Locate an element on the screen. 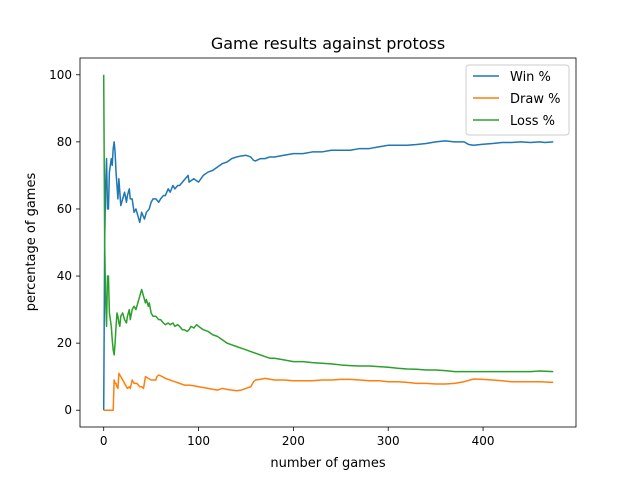 This screenshot has width=640, height=480. legend-label-win: Win % is located at coordinates (530, 77).